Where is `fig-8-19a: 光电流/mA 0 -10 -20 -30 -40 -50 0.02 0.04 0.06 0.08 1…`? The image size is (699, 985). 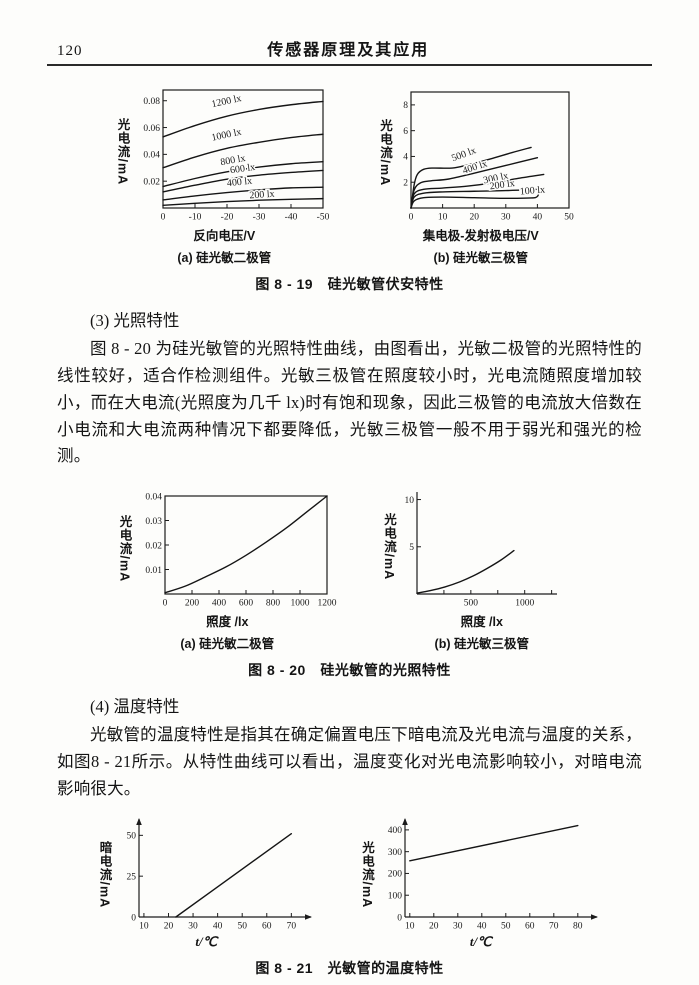 fig-8-19a: 光电流/mA 0 -10 -20 -30 -40 -50 0.02 0.04 0.06 0.08 1… is located at coordinates (224, 173).